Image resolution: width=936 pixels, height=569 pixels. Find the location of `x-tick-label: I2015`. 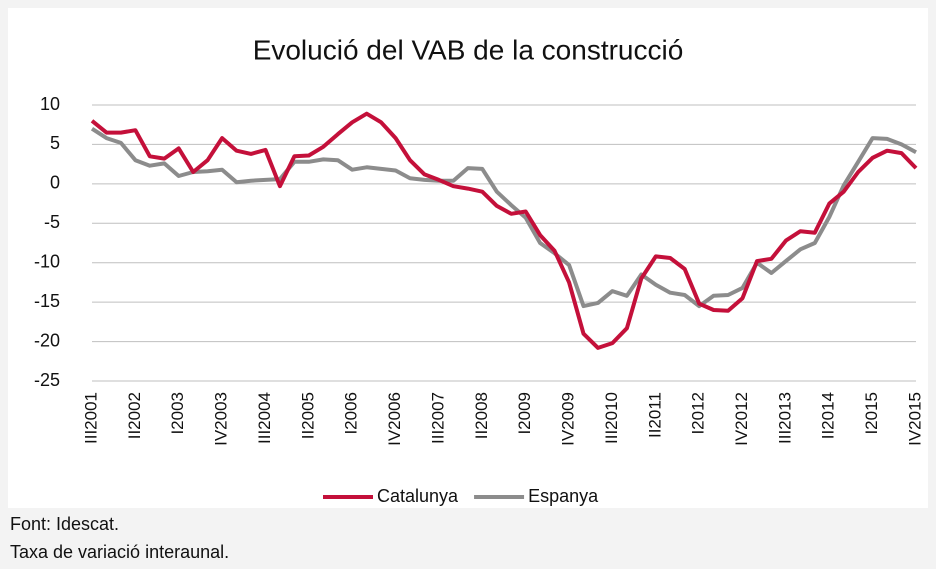

x-tick-label: I2015 is located at coordinates (871, 413).